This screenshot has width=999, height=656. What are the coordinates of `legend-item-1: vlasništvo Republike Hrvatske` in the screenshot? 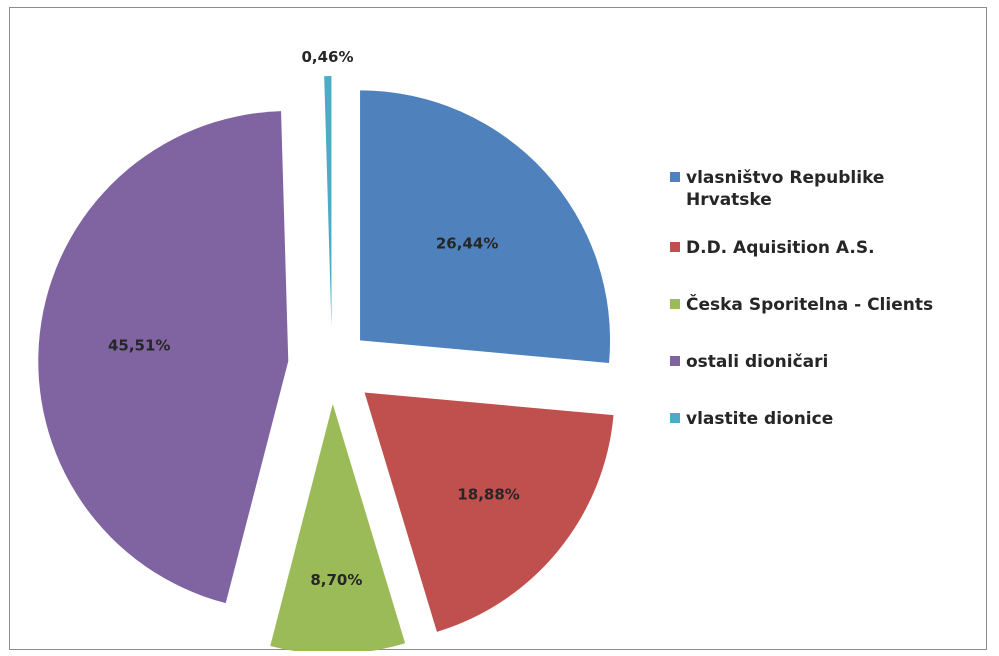 It's located at (777, 189).